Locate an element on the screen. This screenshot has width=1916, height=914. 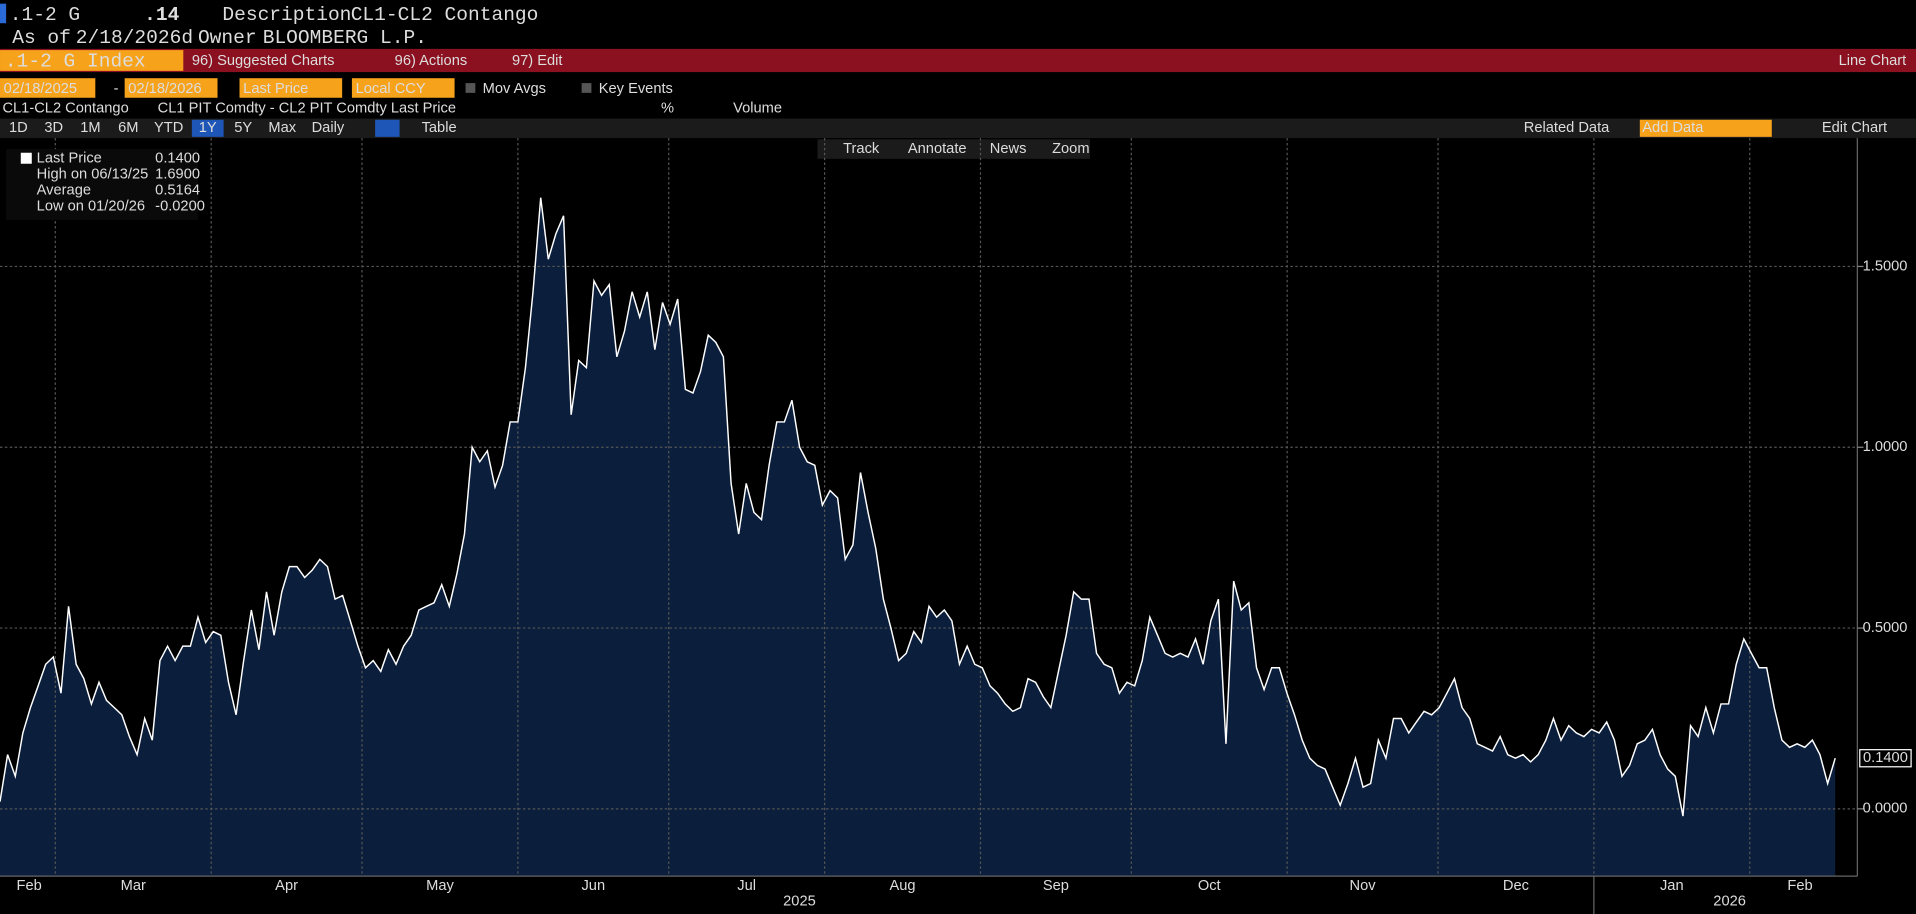
add-data: Add Data is located at coordinates (1673, 128).